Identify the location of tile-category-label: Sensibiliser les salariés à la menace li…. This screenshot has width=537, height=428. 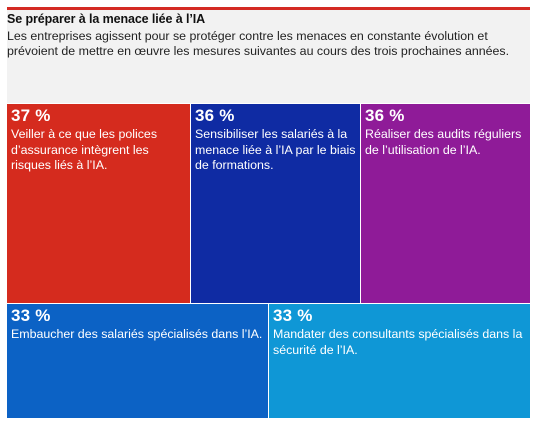
(275, 149).